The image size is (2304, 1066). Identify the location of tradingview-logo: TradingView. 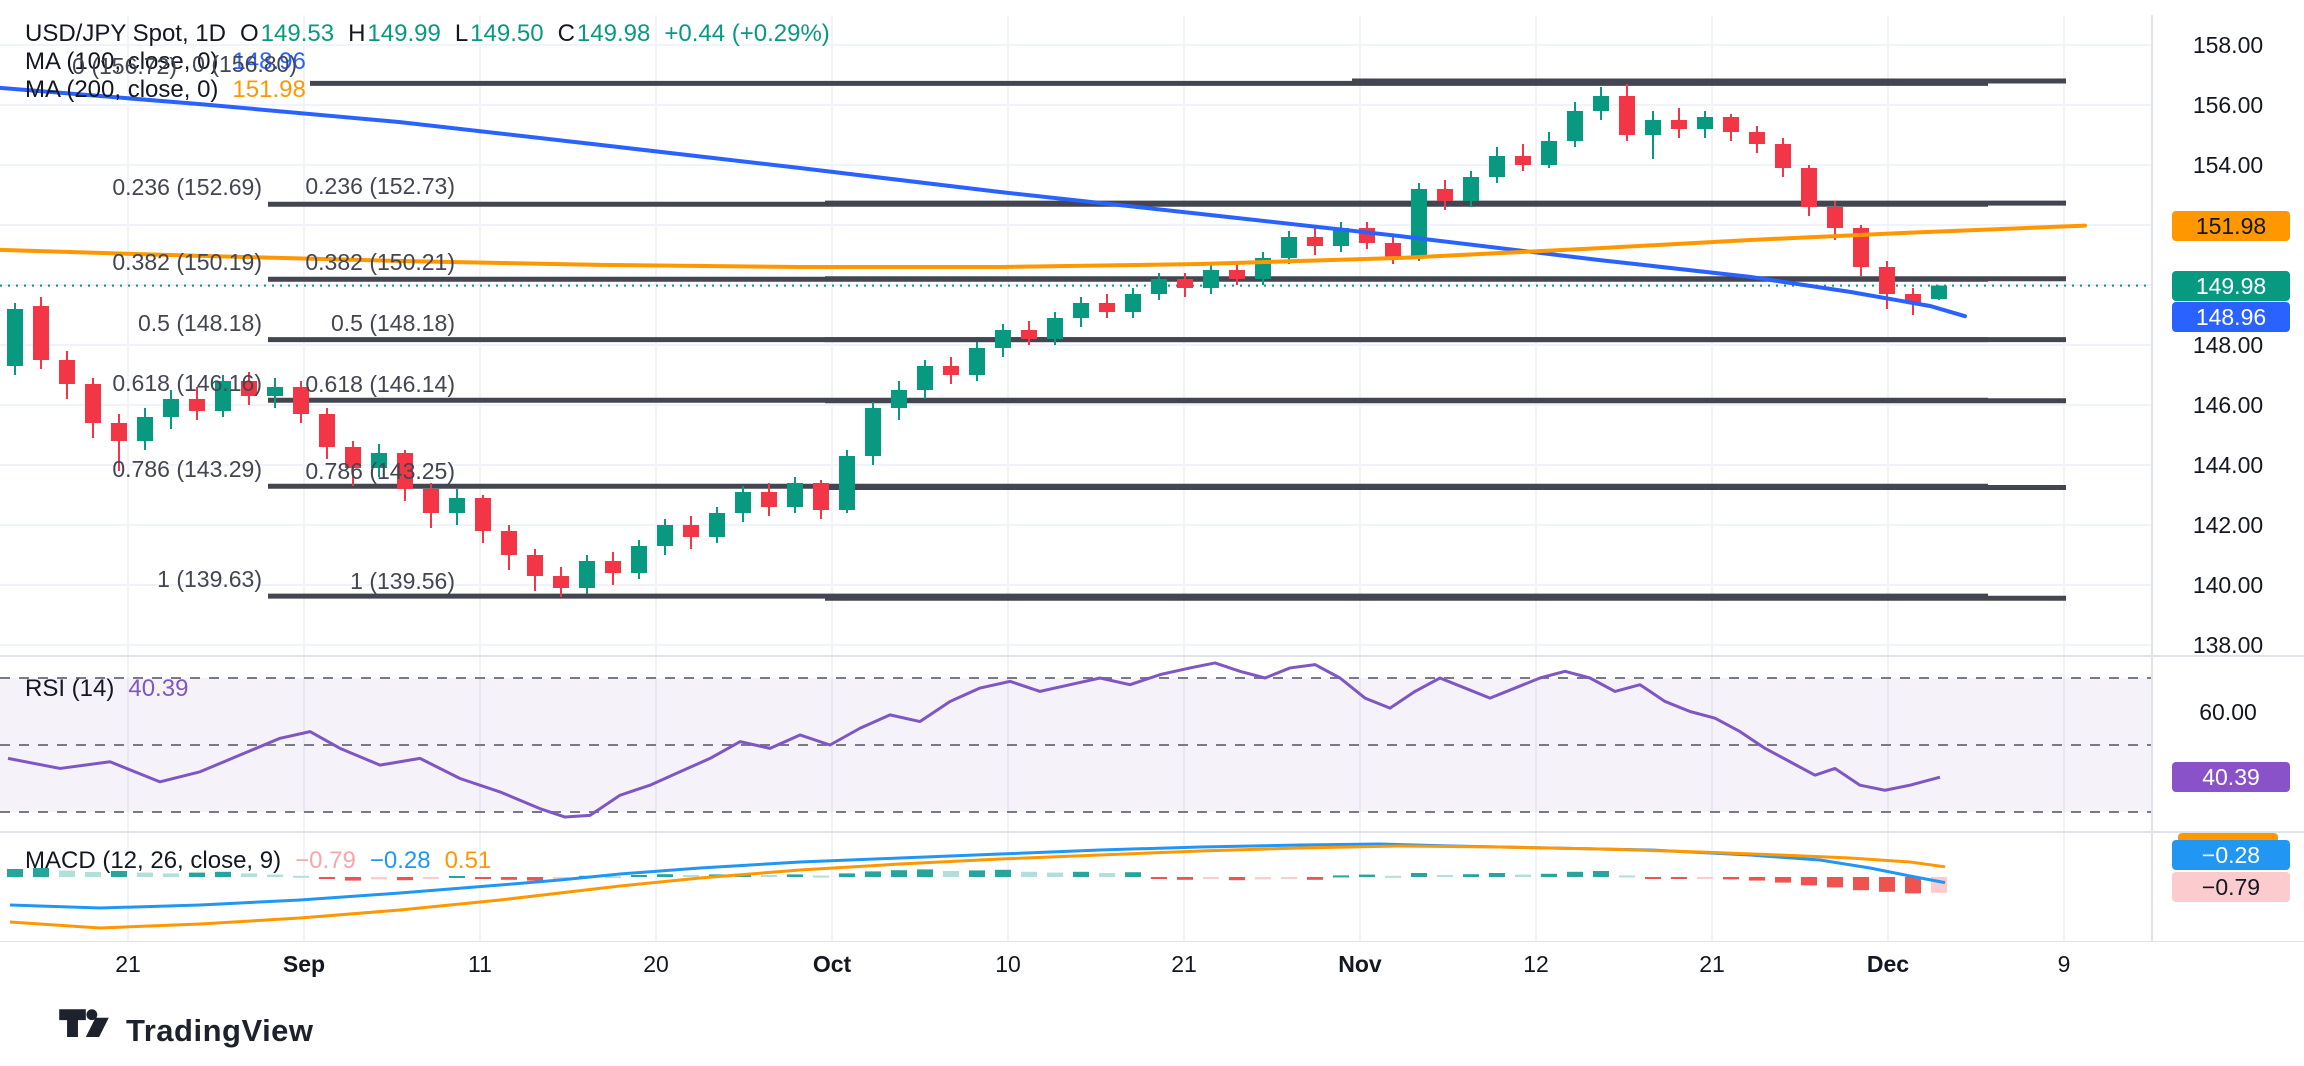
(186, 1031).